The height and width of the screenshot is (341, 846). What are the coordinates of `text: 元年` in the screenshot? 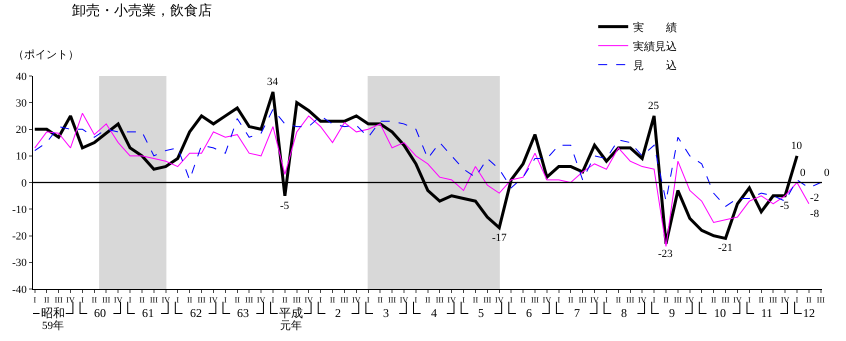 It's located at (291, 326).